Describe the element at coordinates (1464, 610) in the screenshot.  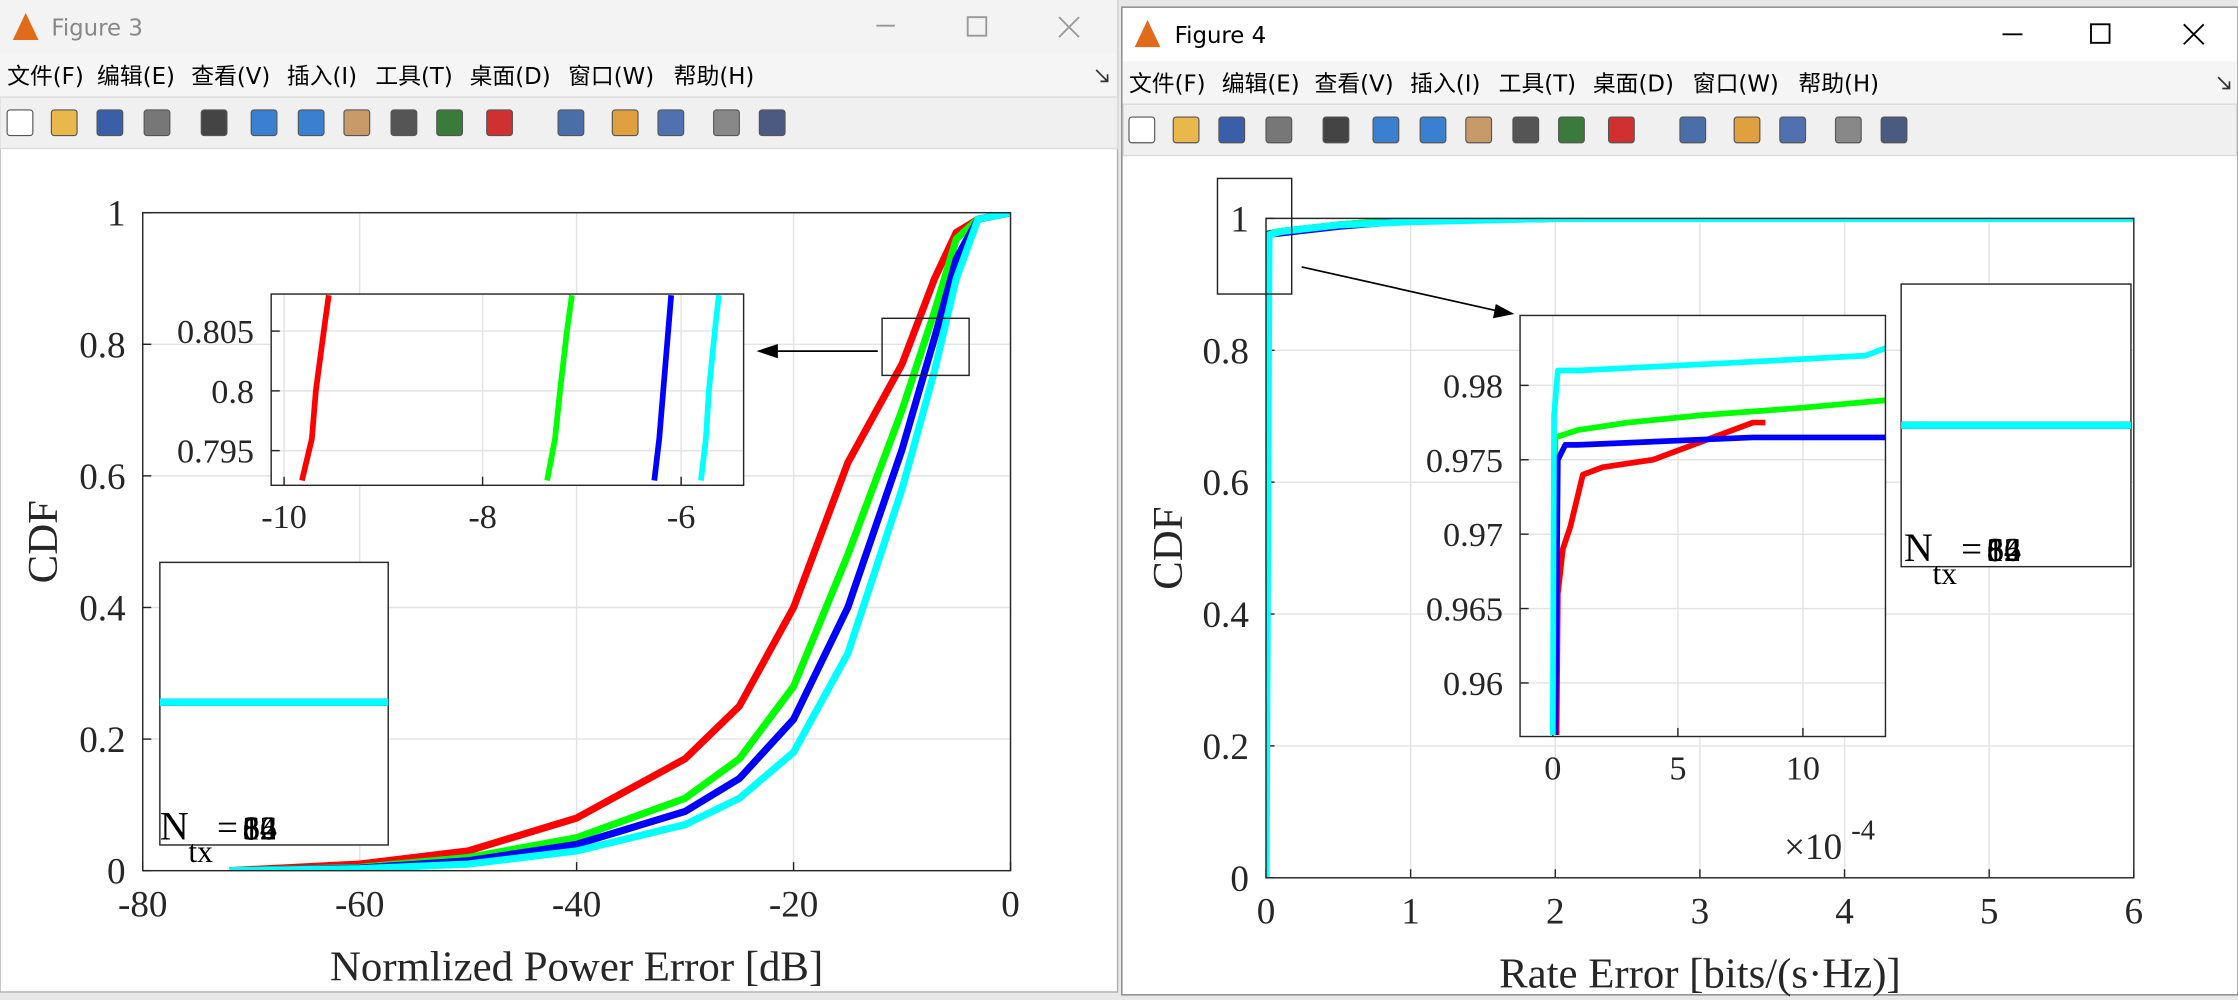
I see `y-tick-label: 0.965` at that location.